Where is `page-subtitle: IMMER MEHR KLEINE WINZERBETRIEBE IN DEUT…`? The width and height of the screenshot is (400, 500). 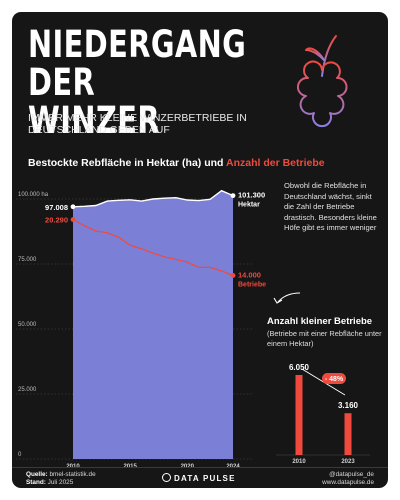 page-subtitle: IMMER MEHR KLEINE WINZERBETRIEBE IN DEUT… is located at coordinates (137, 124).